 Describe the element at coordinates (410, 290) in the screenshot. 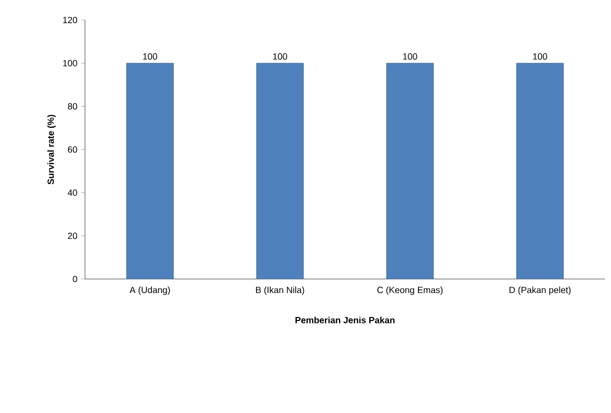

I see `x-tick-label: C (Keong Emas)` at that location.